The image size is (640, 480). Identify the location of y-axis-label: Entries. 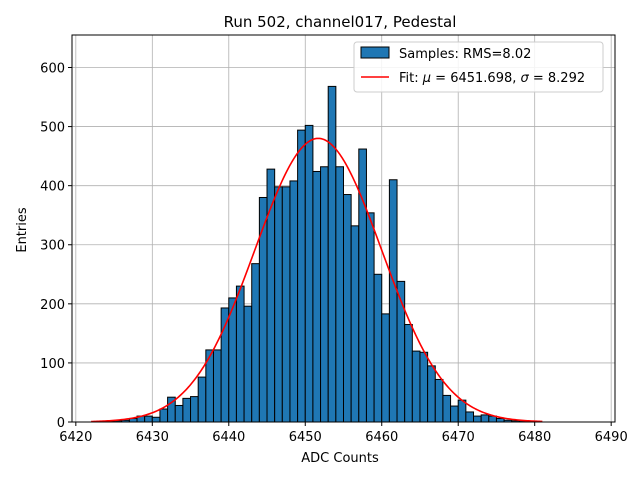
(22, 230).